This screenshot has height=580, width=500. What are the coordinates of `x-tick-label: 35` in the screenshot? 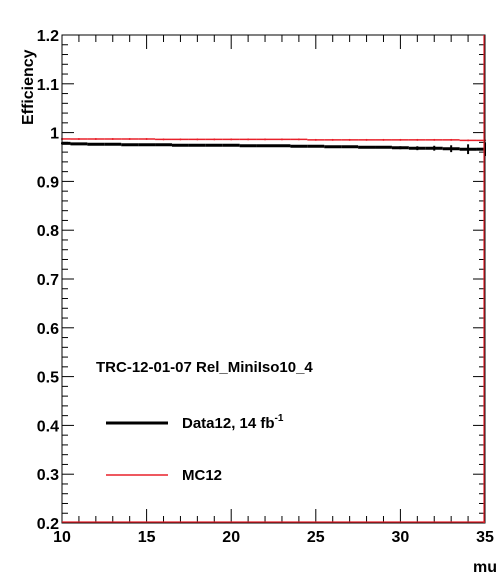 It's located at (485, 537).